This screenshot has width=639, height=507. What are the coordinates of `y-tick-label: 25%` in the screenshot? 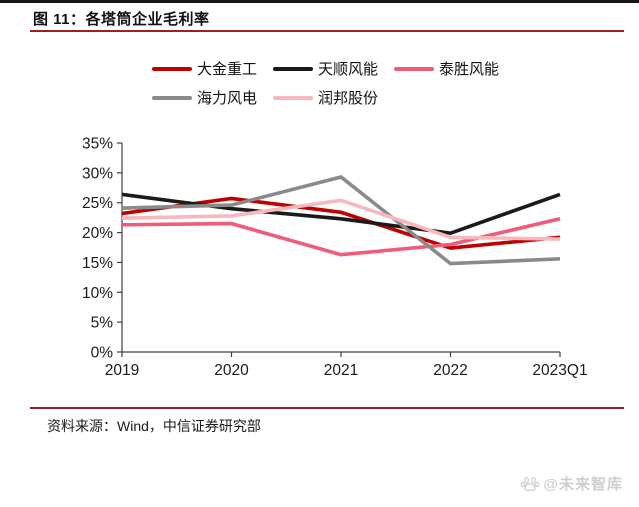 It's located at (97, 203).